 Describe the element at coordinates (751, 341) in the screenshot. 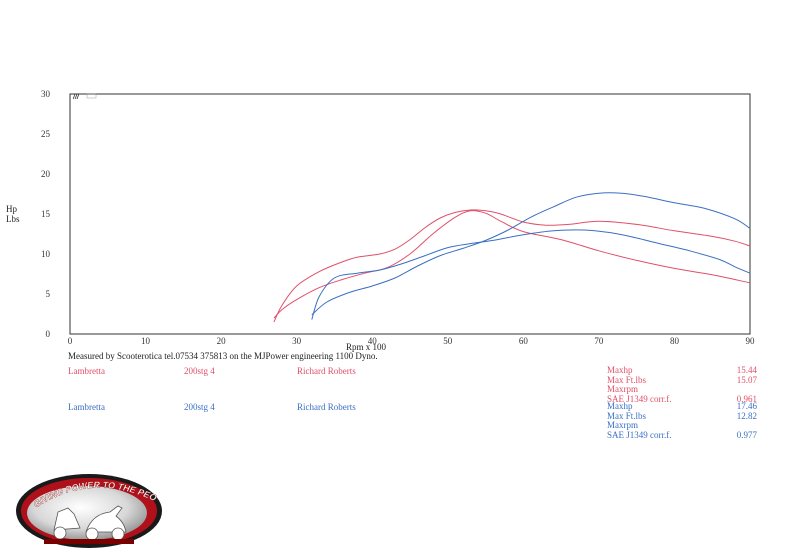

I see `x-tick-label: 90` at that location.